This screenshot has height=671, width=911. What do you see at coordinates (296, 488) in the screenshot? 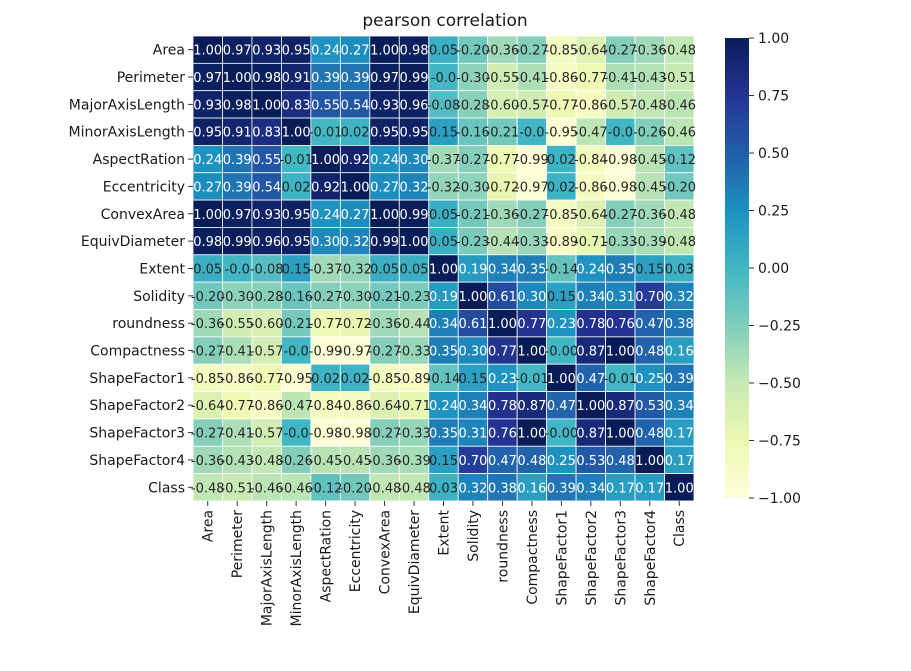
I see `cell-value-label: -0.46` at bounding box center [296, 488].